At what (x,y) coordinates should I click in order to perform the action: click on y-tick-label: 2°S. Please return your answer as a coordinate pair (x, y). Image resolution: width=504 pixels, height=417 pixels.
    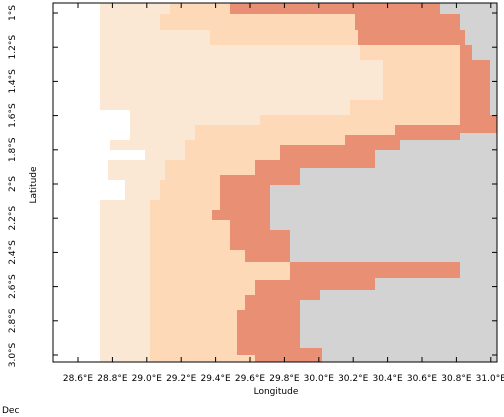
    Looking at the image, I should click on (13, 184).